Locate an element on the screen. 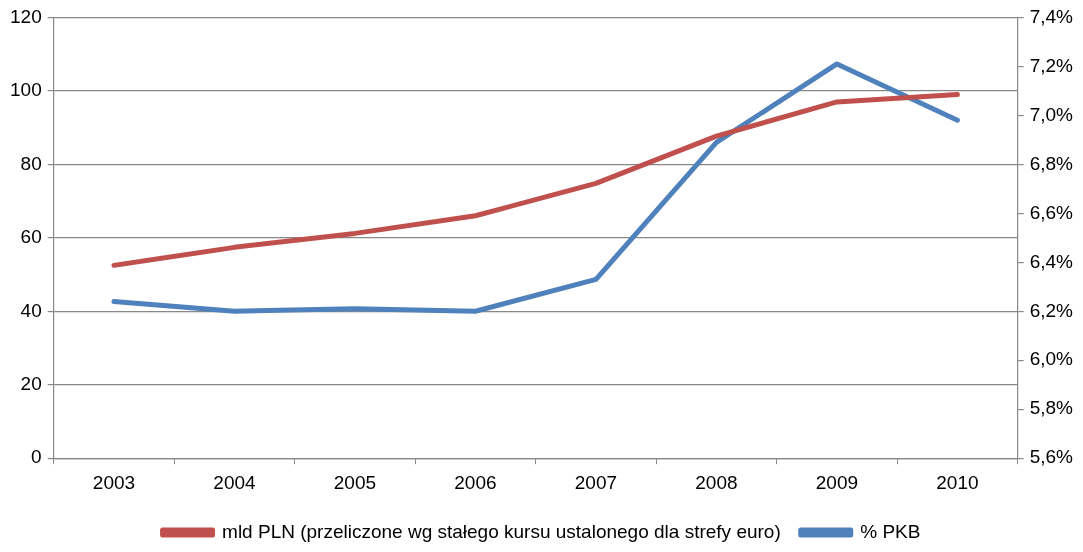 Image resolution: width=1083 pixels, height=552 pixels. x-tick-label: 2010 is located at coordinates (957, 482).